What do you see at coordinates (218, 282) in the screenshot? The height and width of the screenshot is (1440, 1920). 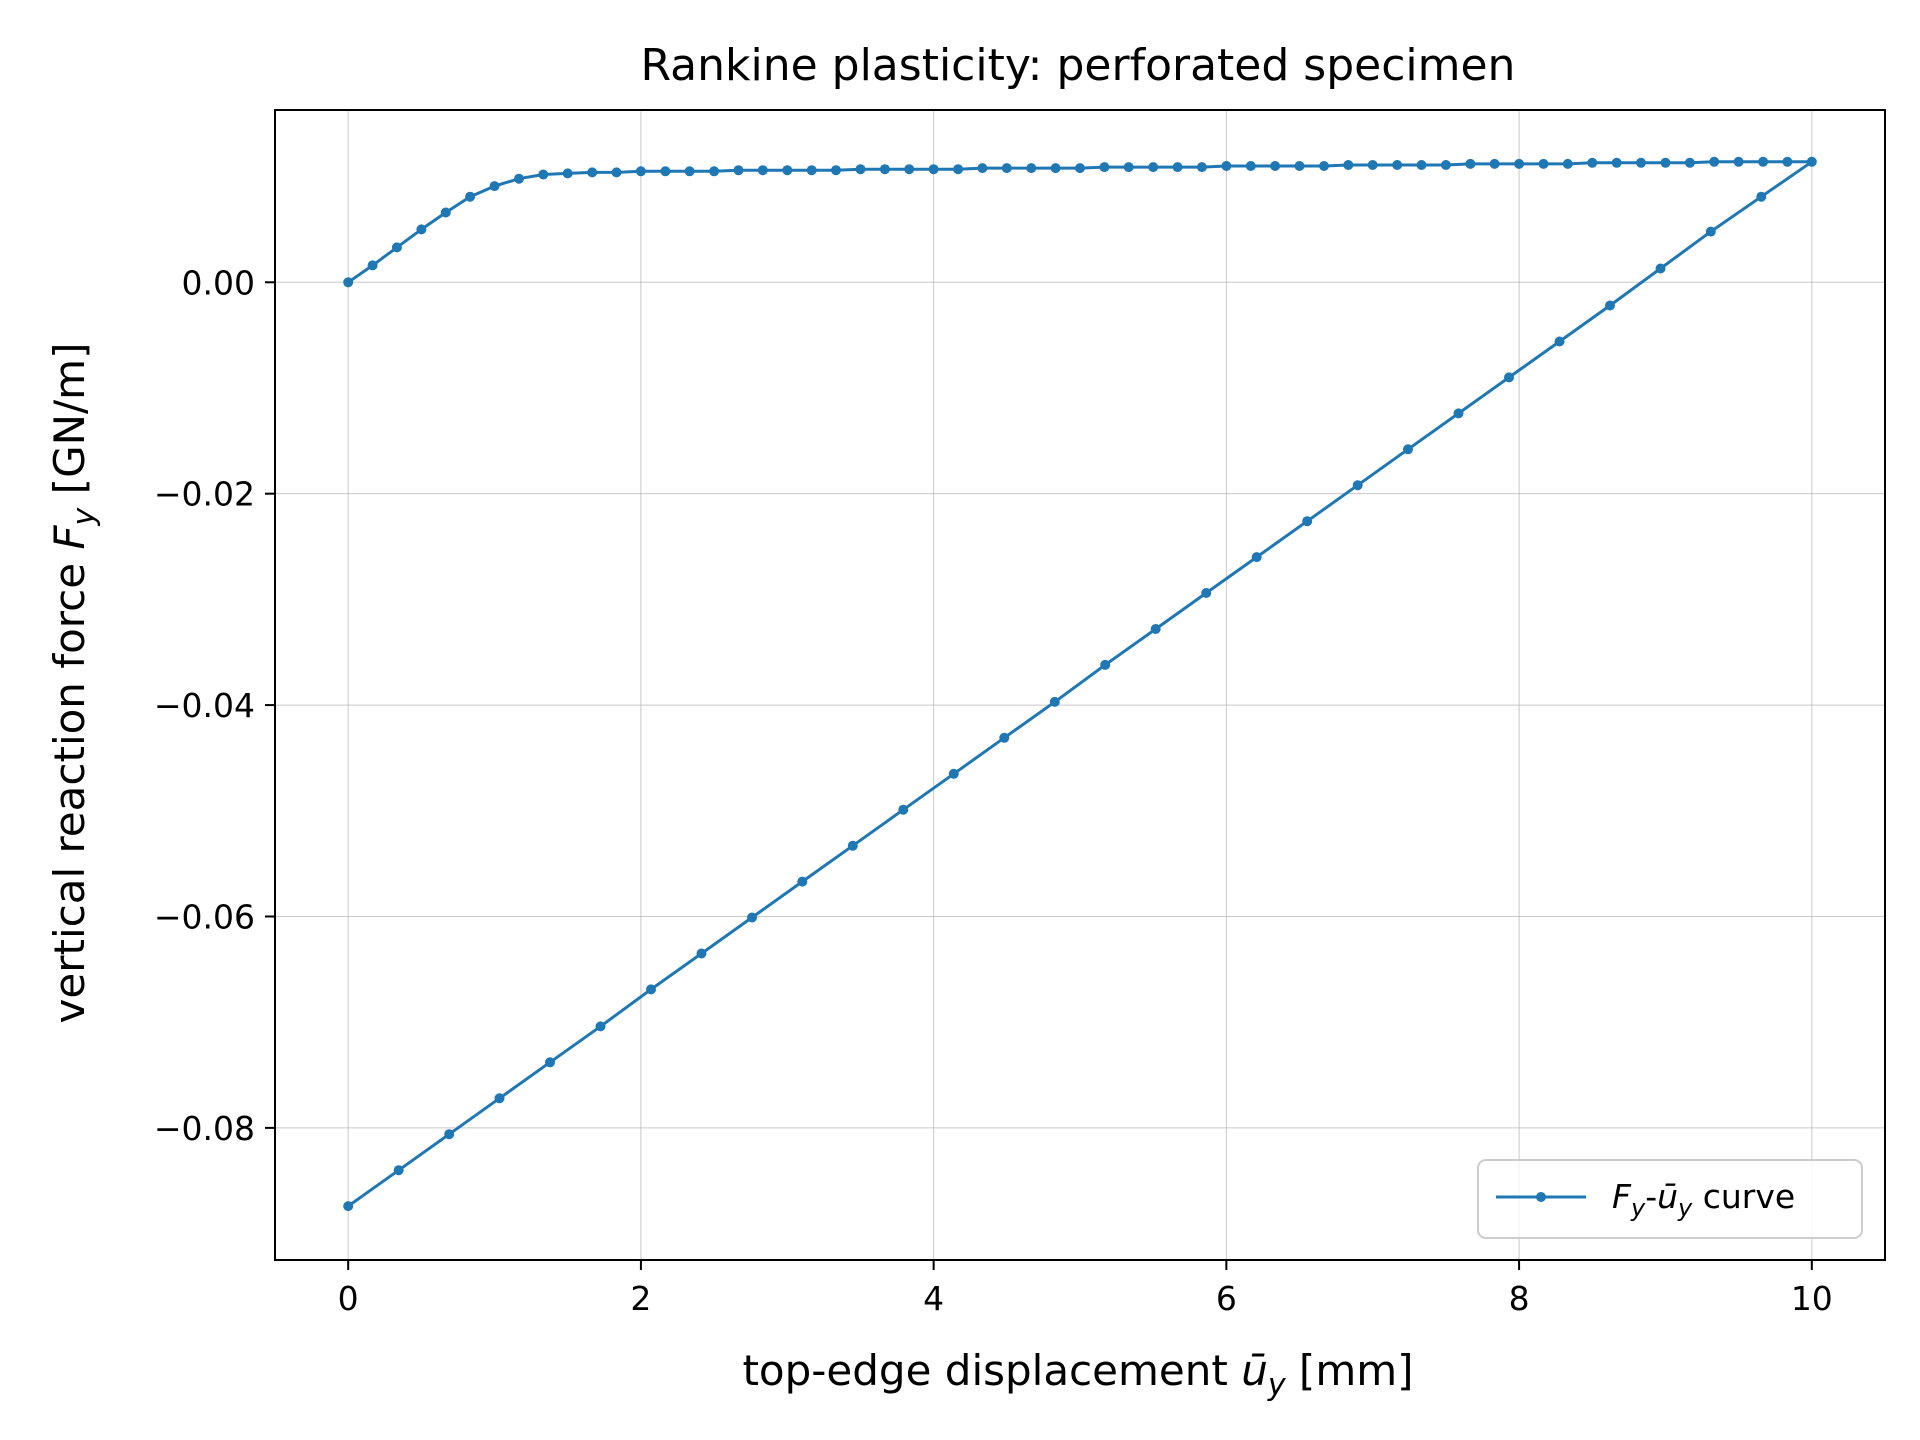 I see `y-tick-label: 0.00` at bounding box center [218, 282].